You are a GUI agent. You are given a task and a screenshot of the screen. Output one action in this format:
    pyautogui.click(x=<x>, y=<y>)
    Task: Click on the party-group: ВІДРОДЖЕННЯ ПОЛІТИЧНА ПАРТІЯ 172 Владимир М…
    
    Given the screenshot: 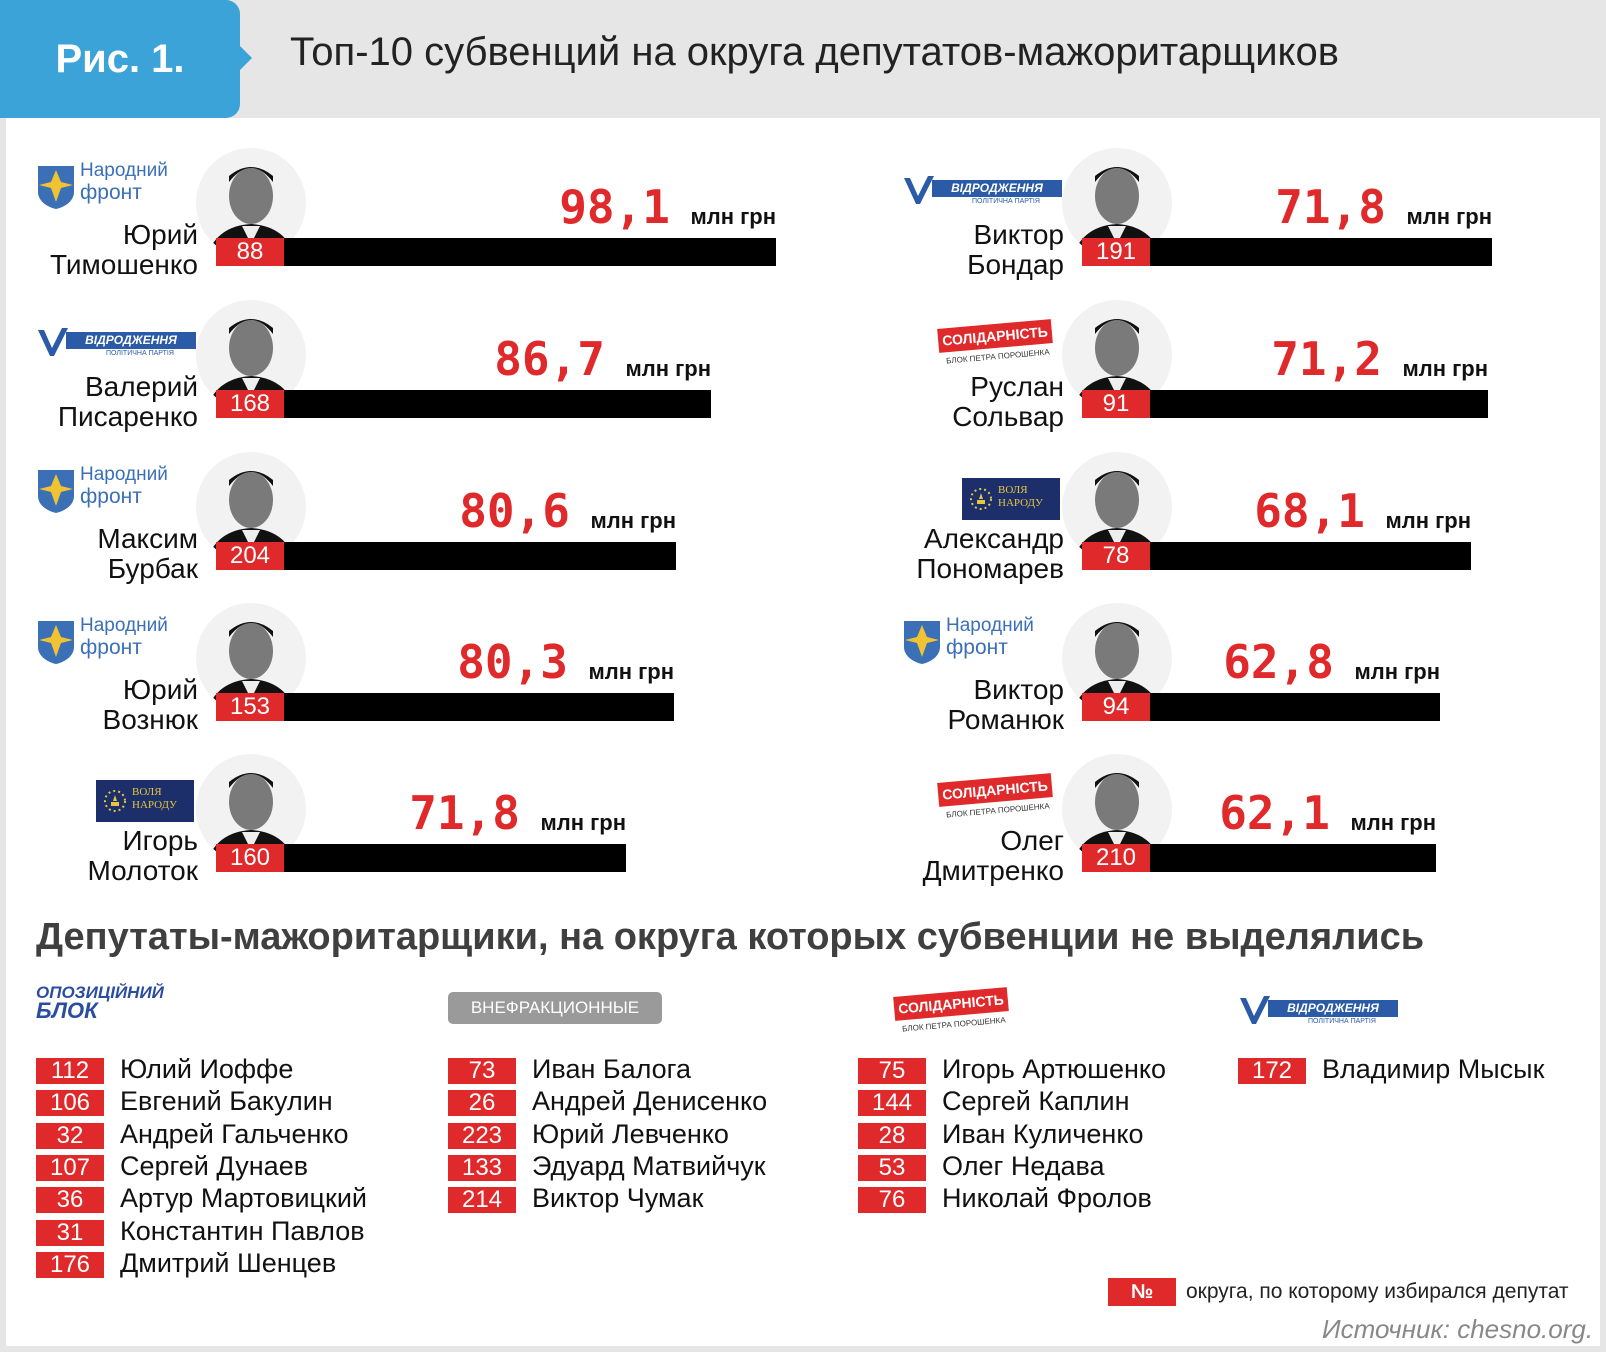 What is the action you would take?
    pyautogui.click(x=1391, y=1031)
    